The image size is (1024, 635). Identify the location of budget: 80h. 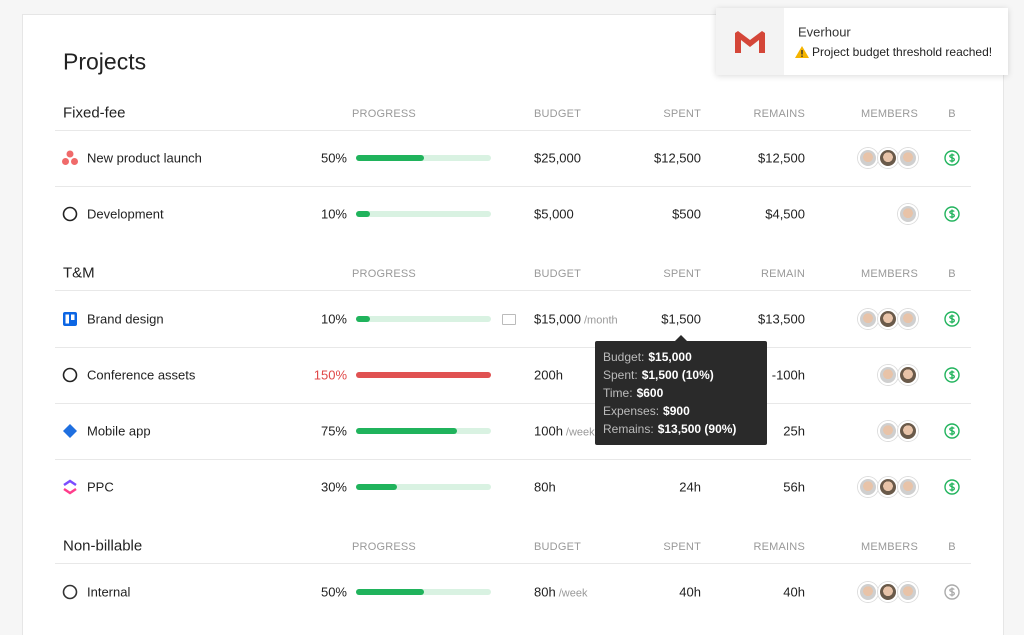
(545, 592).